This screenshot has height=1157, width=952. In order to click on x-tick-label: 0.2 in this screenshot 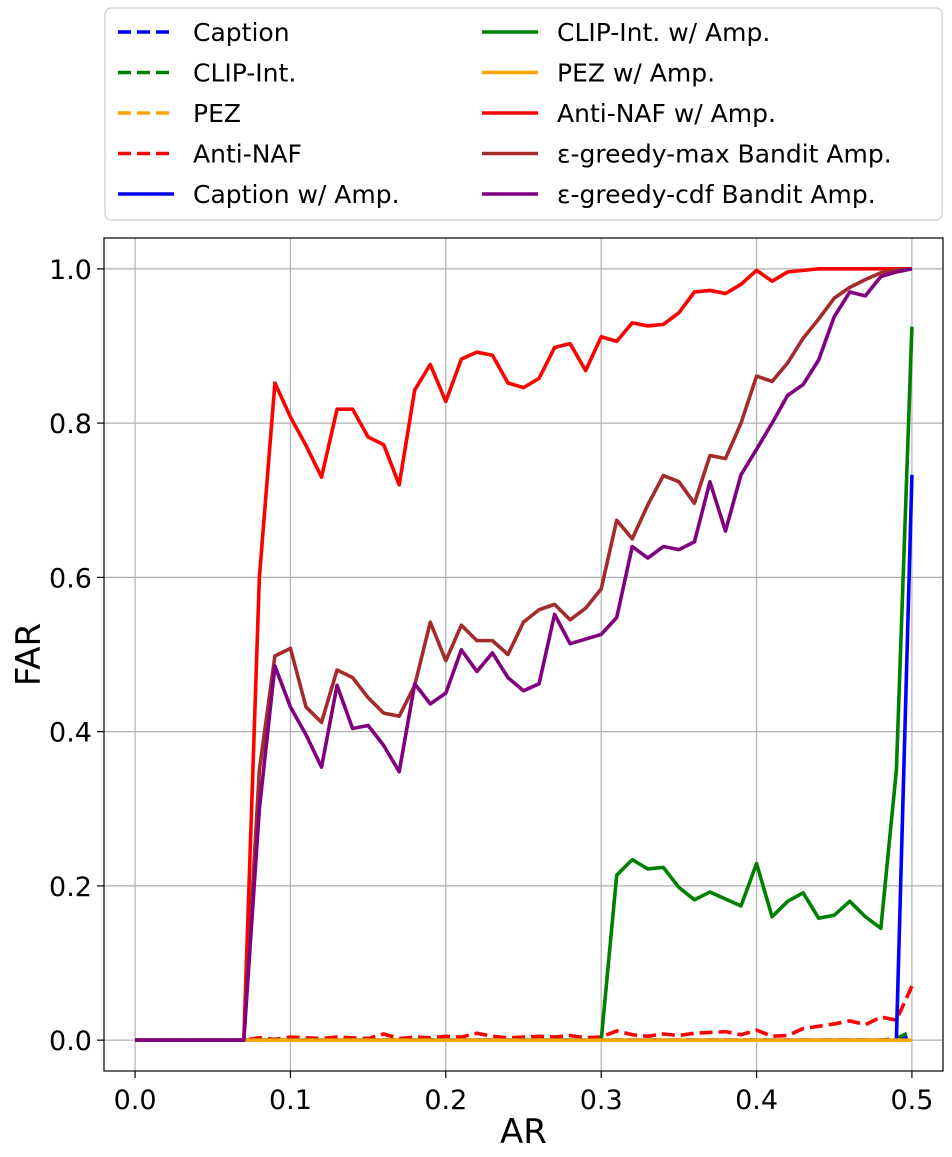, I will do `click(445, 1100)`.